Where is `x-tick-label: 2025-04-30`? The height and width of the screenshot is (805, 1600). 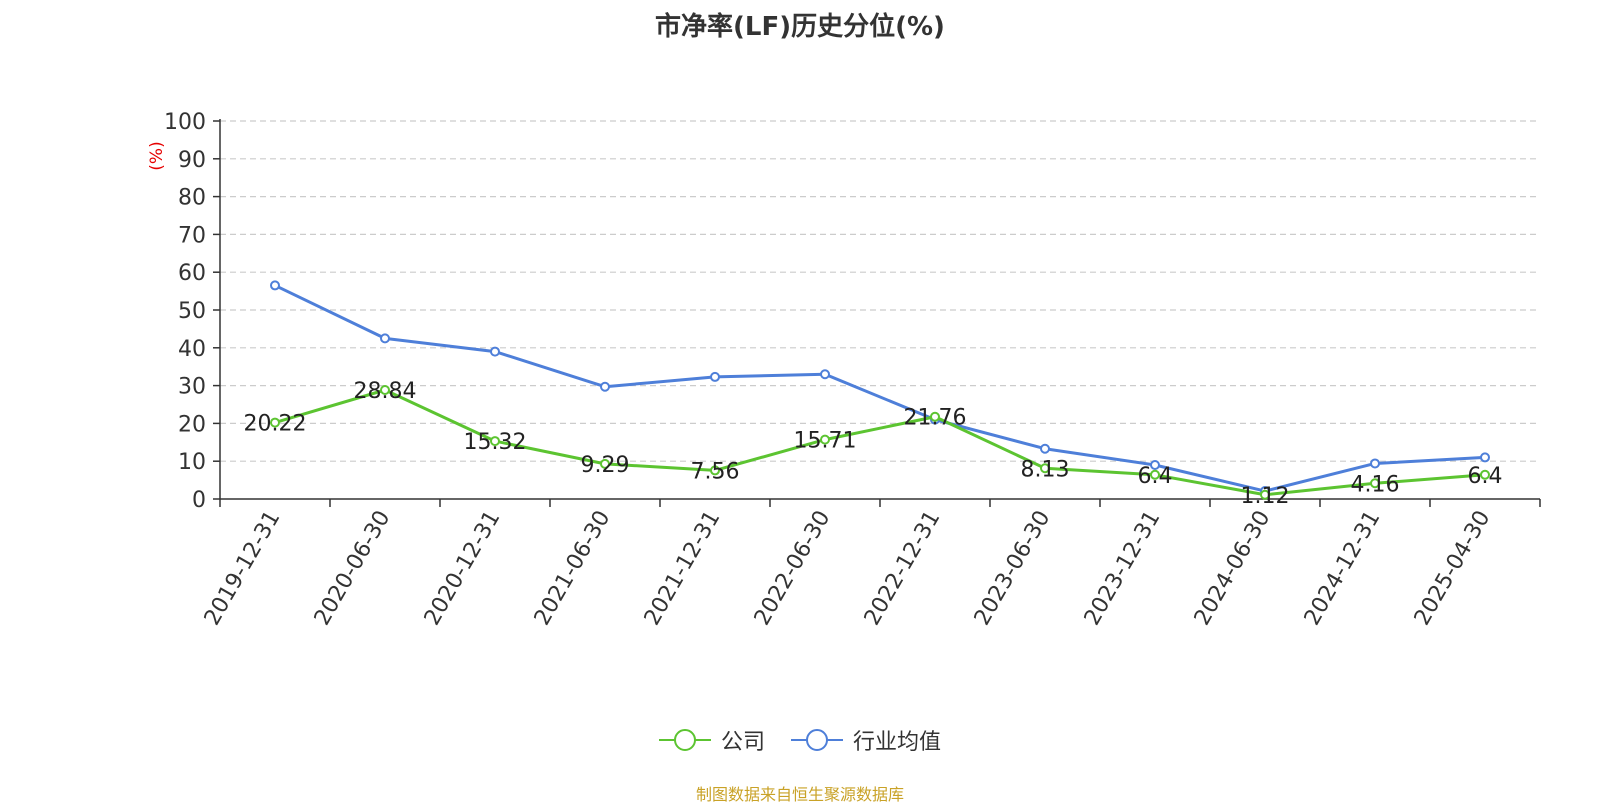
x-tick-label: 2025-04-30 is located at coordinates (1453, 568).